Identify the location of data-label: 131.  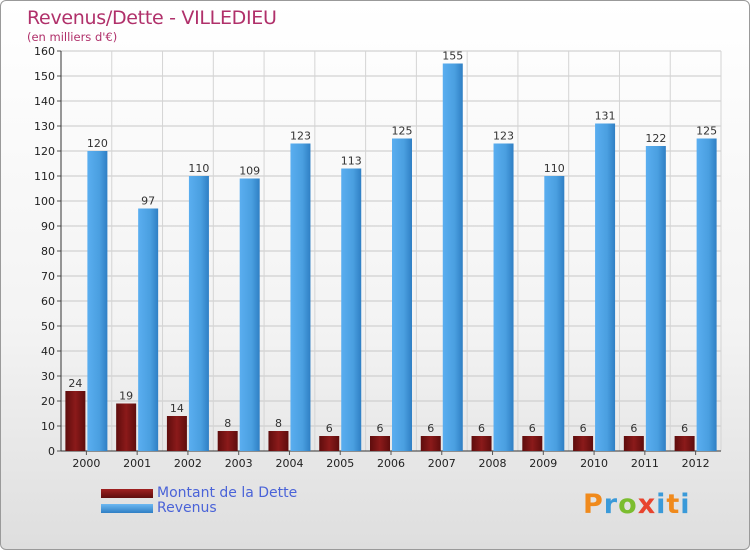
(605, 116).